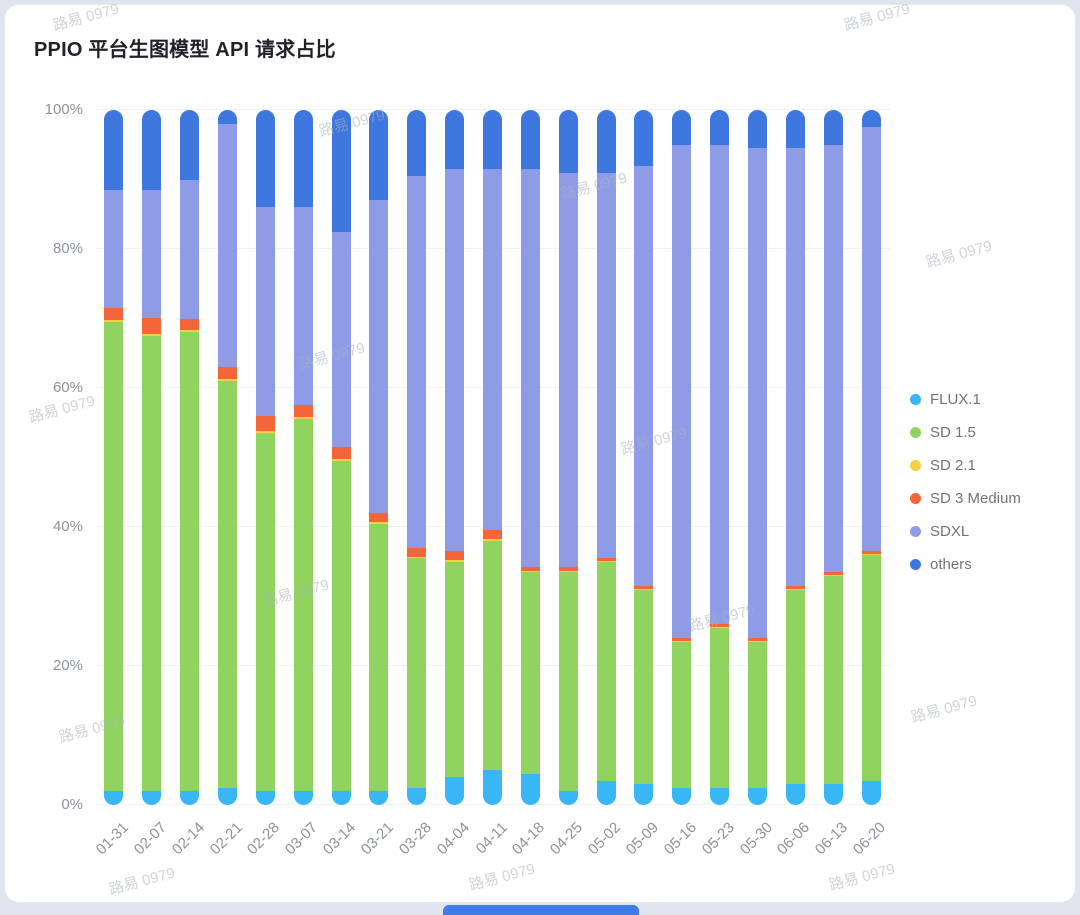  Describe the element at coordinates (965, 564) in the screenshot. I see `legend-item-others: others` at that location.